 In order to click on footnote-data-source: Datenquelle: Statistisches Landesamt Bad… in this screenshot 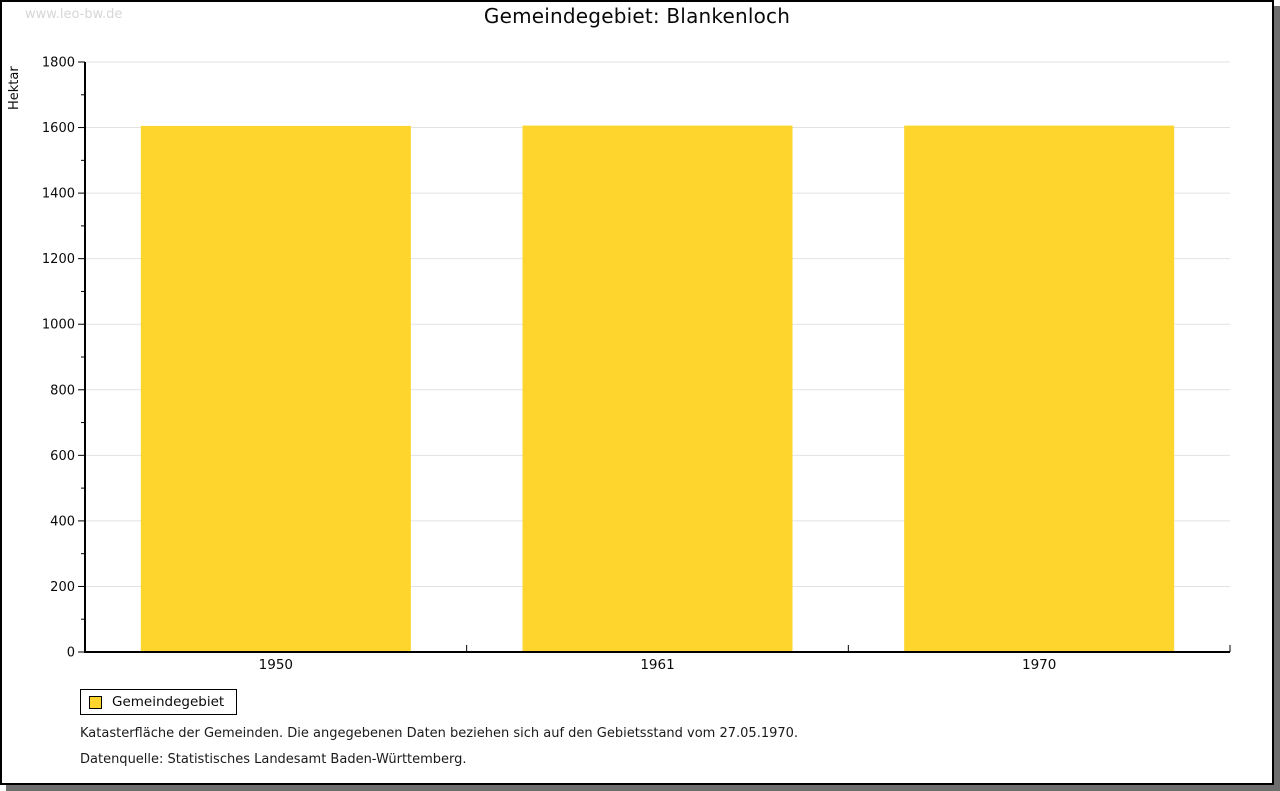, I will do `click(273, 759)`.